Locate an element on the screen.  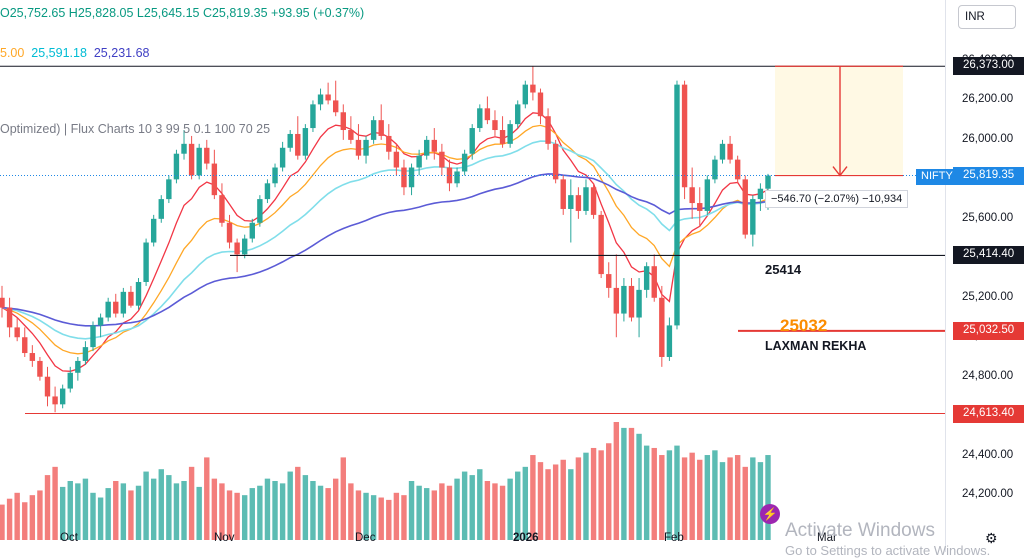
price-tick-label: 24,800.00 is located at coordinates (988, 375).